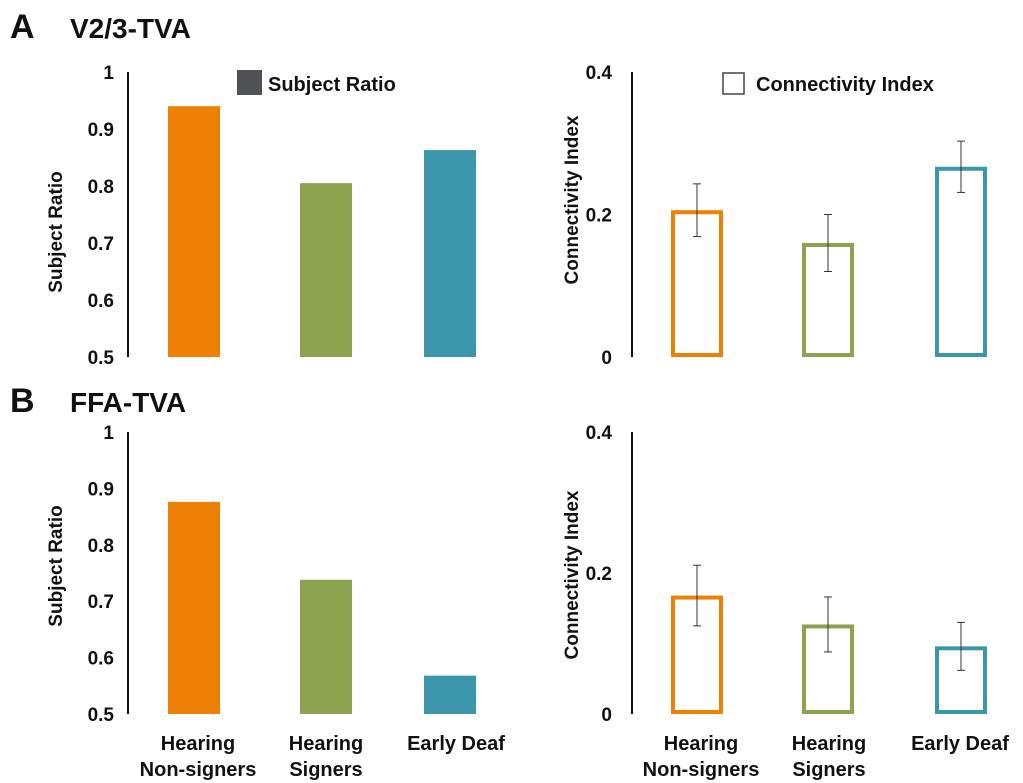 The image size is (1023, 783). Describe the element at coordinates (845, 85) in the screenshot. I see `legend-hollow-label: Connectivity Index` at that location.